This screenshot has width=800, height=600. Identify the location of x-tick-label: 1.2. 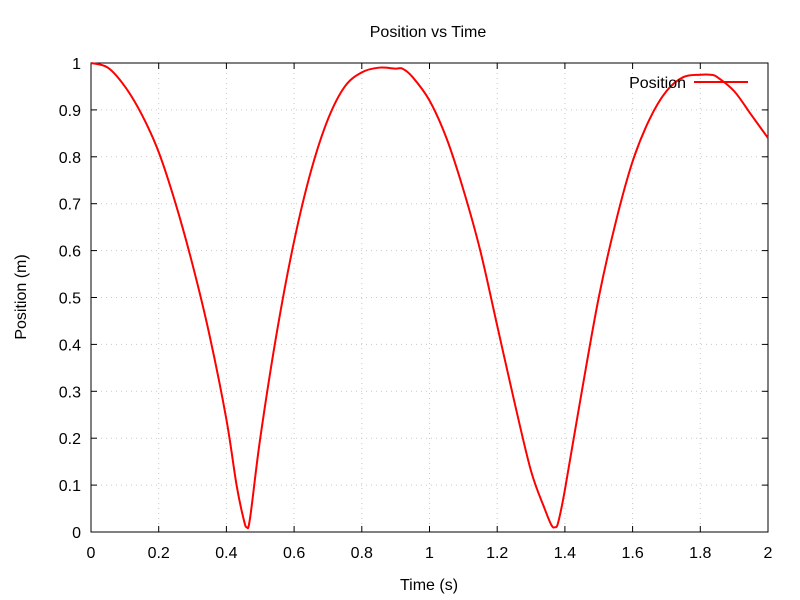
(497, 553).